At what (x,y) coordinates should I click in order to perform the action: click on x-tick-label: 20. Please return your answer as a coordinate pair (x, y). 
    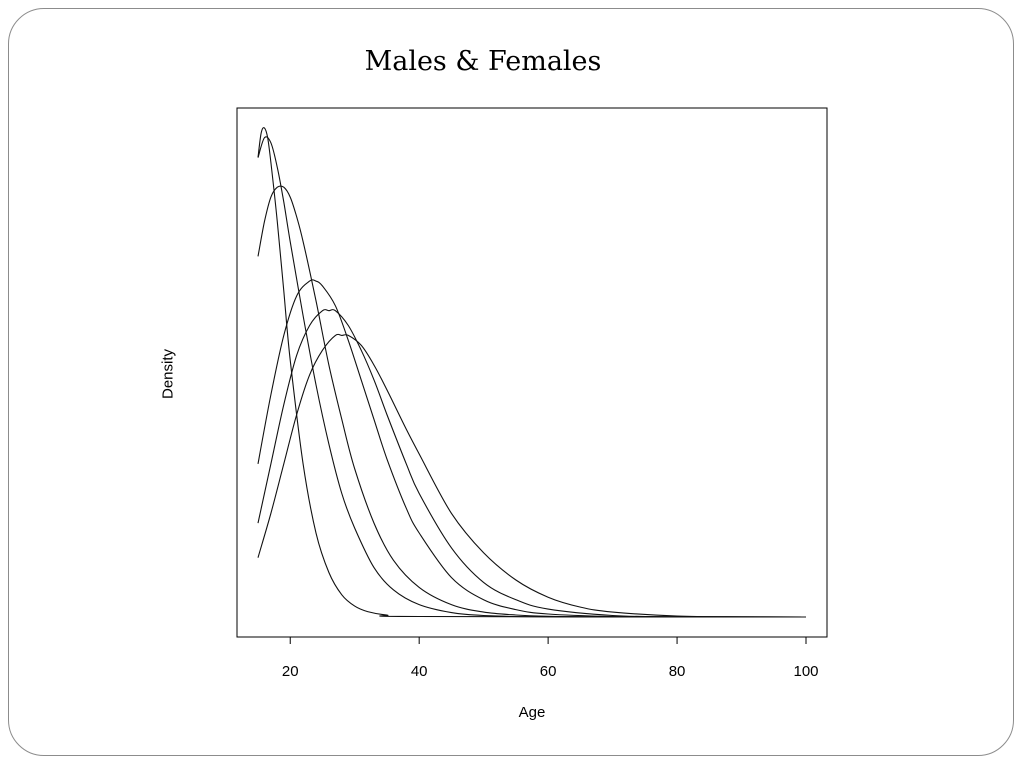
    Looking at the image, I should click on (290, 671).